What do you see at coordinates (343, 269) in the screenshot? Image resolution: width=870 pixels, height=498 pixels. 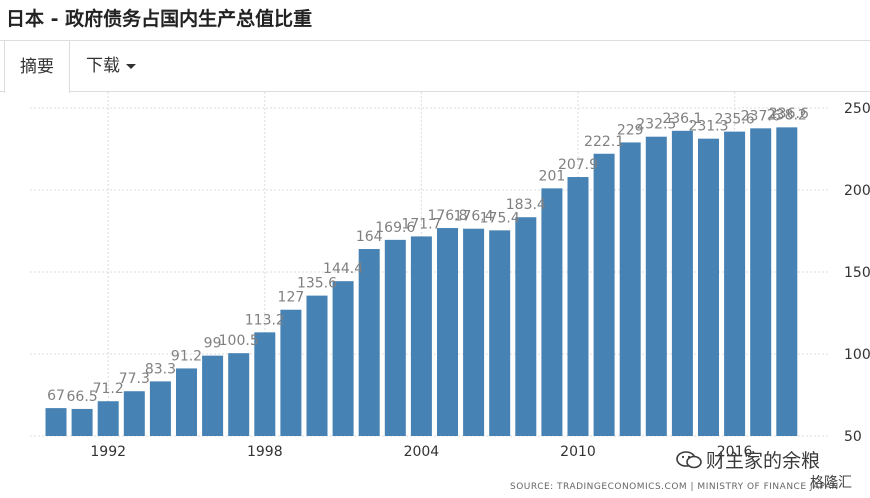 I see `data-label: 144.4` at bounding box center [343, 269].